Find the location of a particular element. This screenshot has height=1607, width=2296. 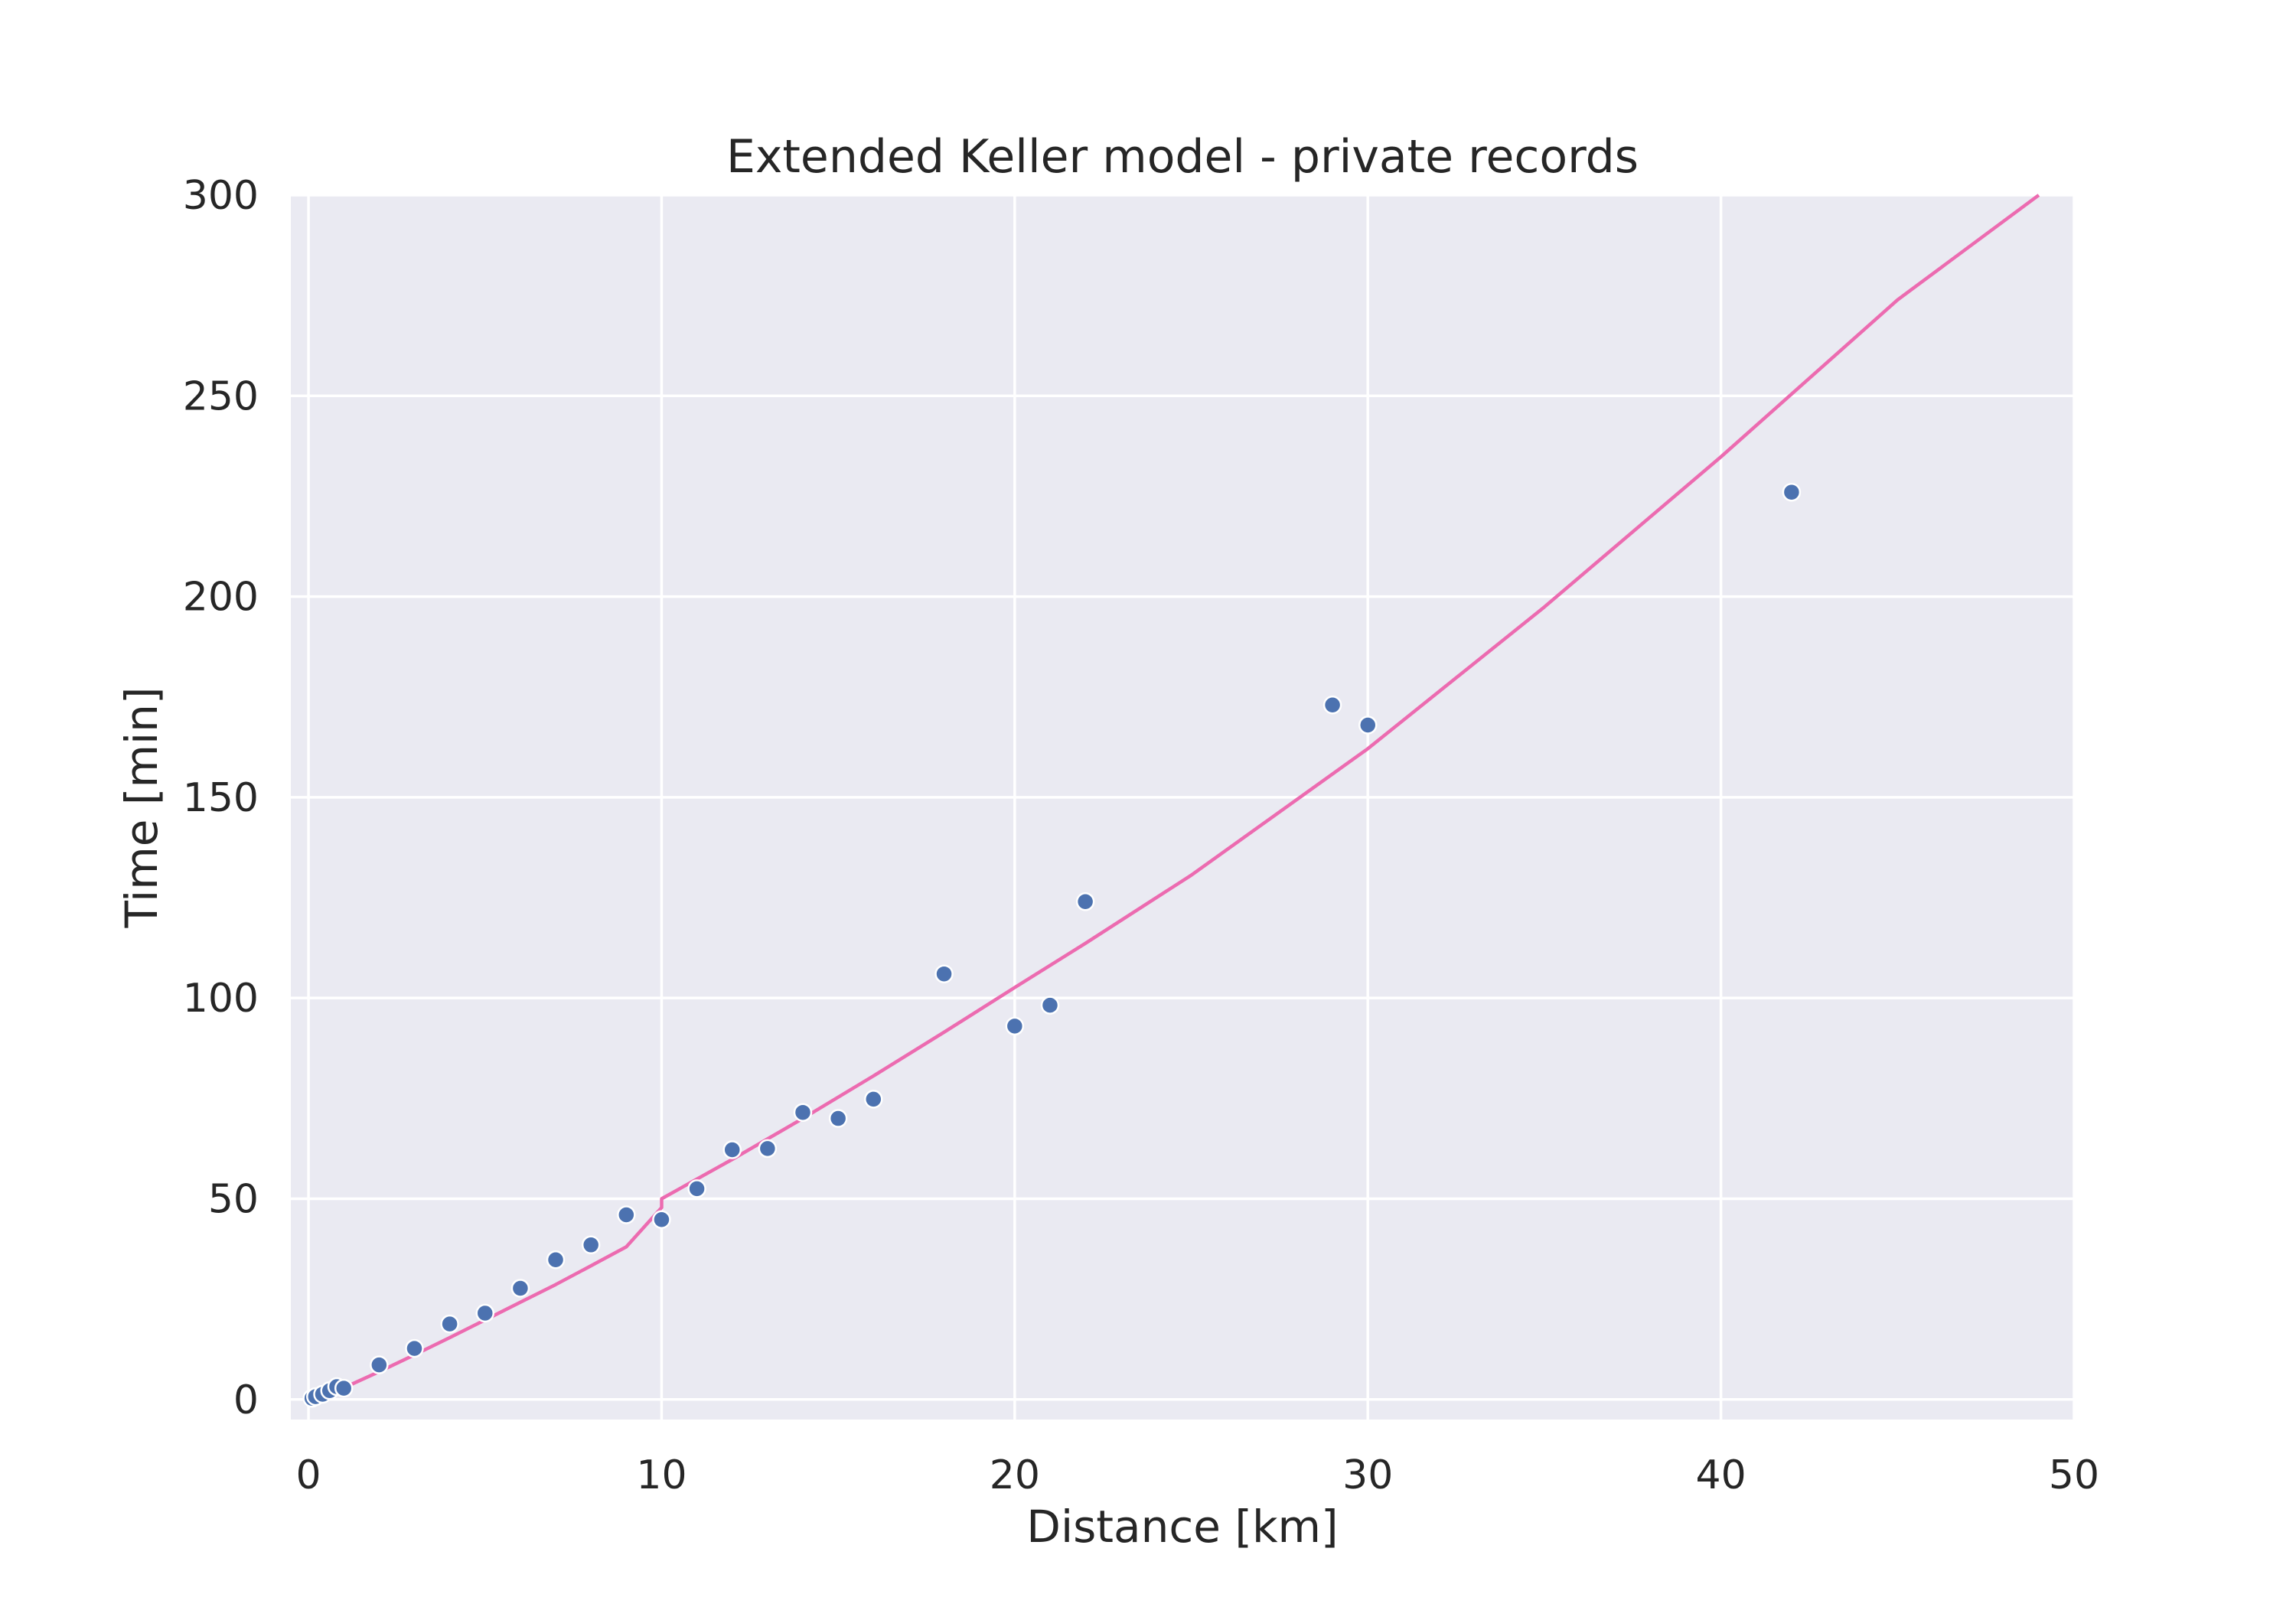

y-tick-labels: 0 50 100 150 200 250 300 is located at coordinates (221, 798).